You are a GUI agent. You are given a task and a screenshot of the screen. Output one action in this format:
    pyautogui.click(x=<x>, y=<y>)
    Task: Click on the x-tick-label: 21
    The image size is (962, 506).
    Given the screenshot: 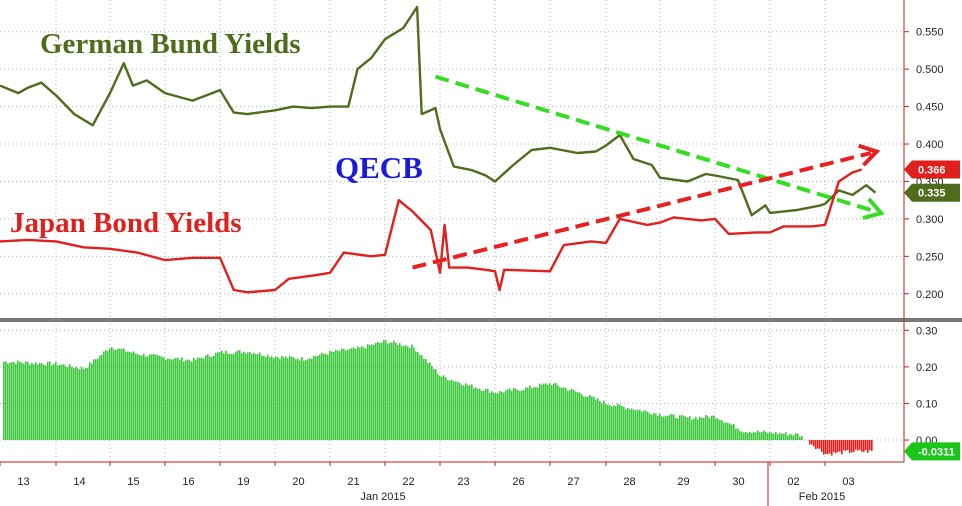 What is the action you would take?
    pyautogui.click(x=353, y=482)
    